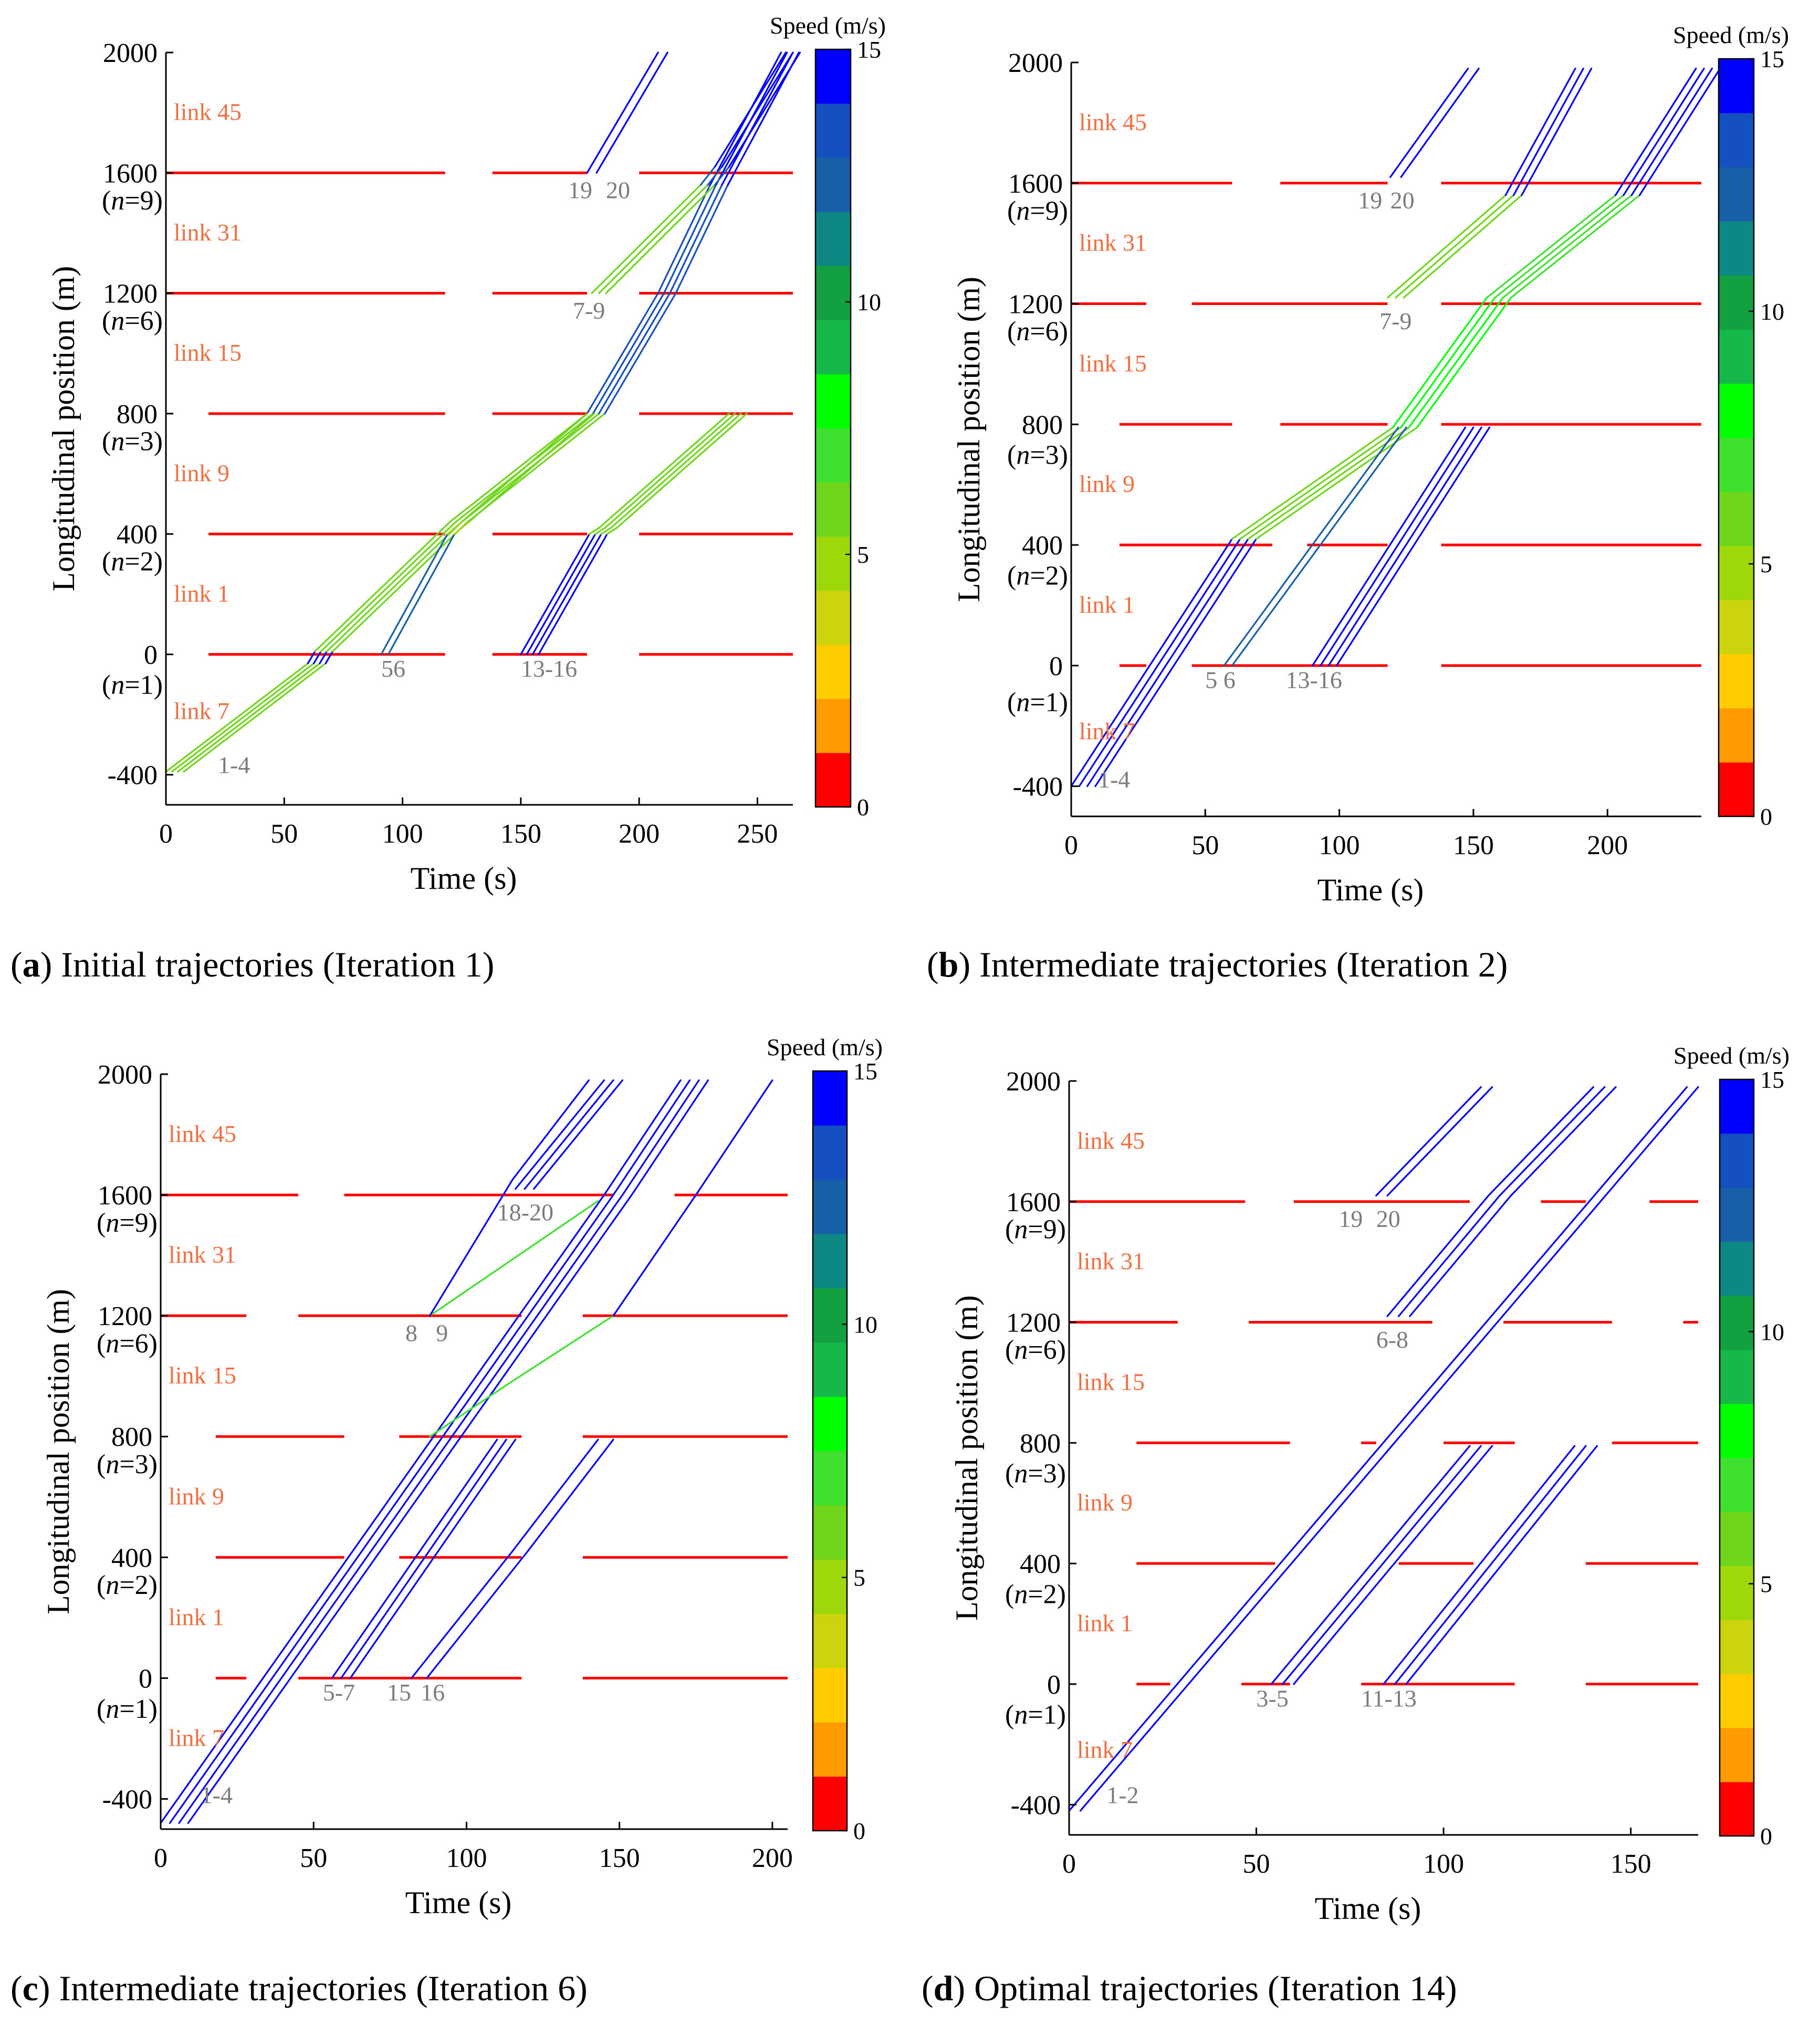 The image size is (1820, 2026). Describe the element at coordinates (130, 173) in the screenshot. I see `y-tick-label: 1600` at that location.